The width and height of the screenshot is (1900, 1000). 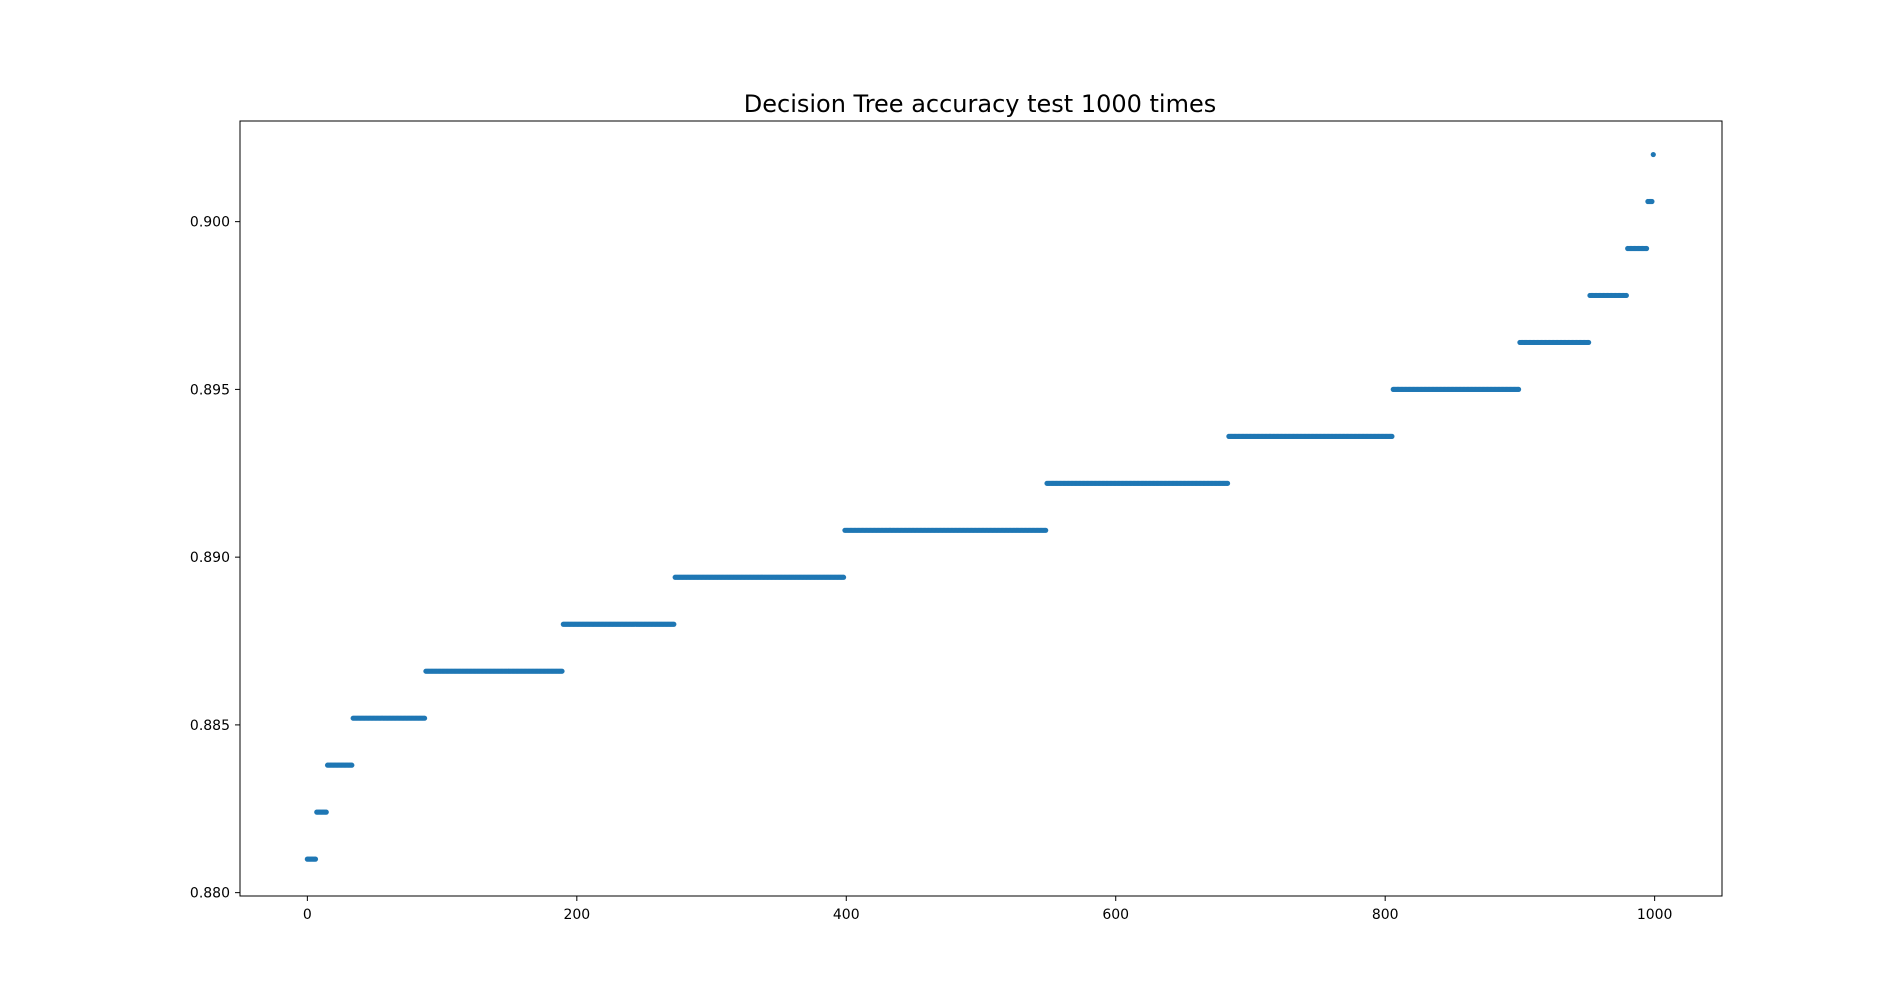 What do you see at coordinates (980, 104) in the screenshot?
I see `chart-title: Decision Tree accuracy test 1000 times` at bounding box center [980, 104].